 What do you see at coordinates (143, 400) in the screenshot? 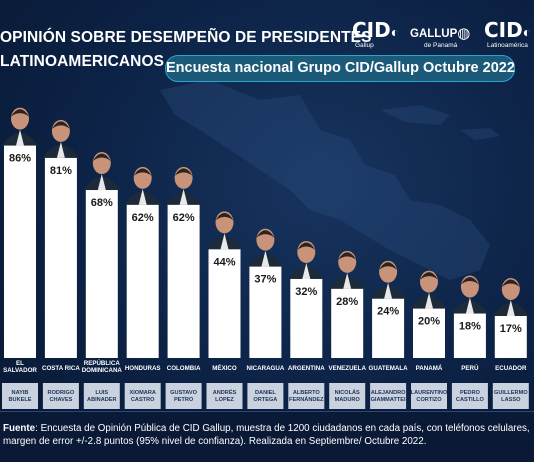
I see `president-name-3-1: CASTRO` at bounding box center [143, 400].